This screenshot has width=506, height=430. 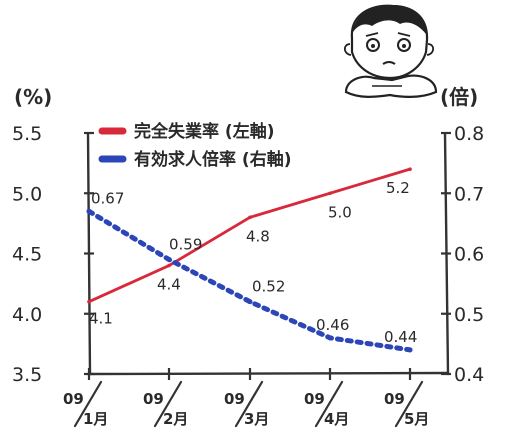 What do you see at coordinates (268, 373) in the screenshot?
I see `x-axis-line` at bounding box center [268, 373].